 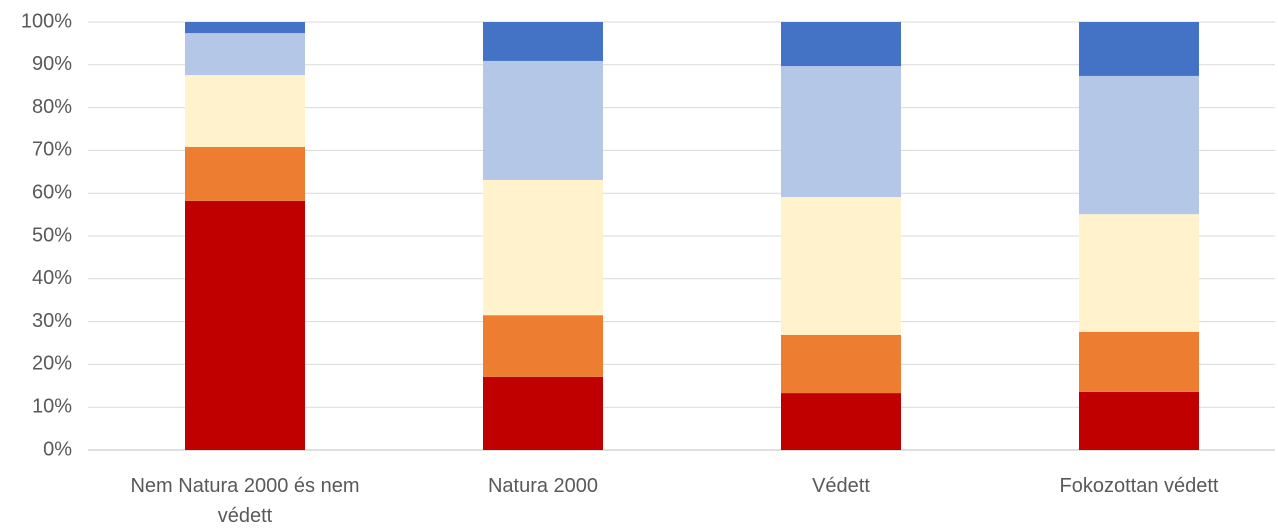 What do you see at coordinates (52, 364) in the screenshot?
I see `y-tick-label: 20%` at bounding box center [52, 364].